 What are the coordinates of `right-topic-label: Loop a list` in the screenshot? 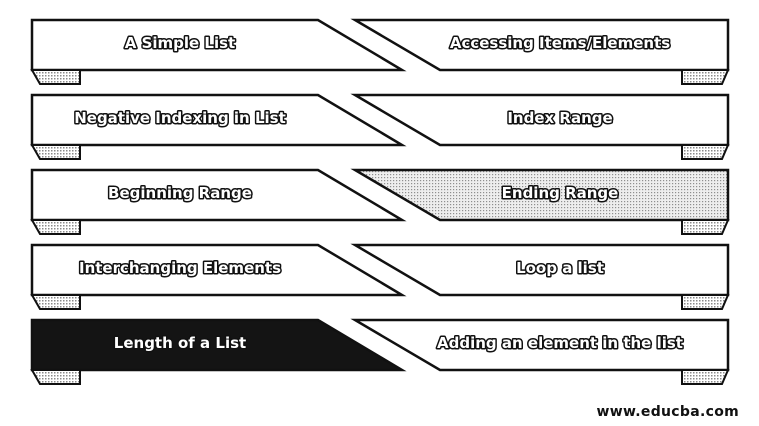 It's located at (560, 268).